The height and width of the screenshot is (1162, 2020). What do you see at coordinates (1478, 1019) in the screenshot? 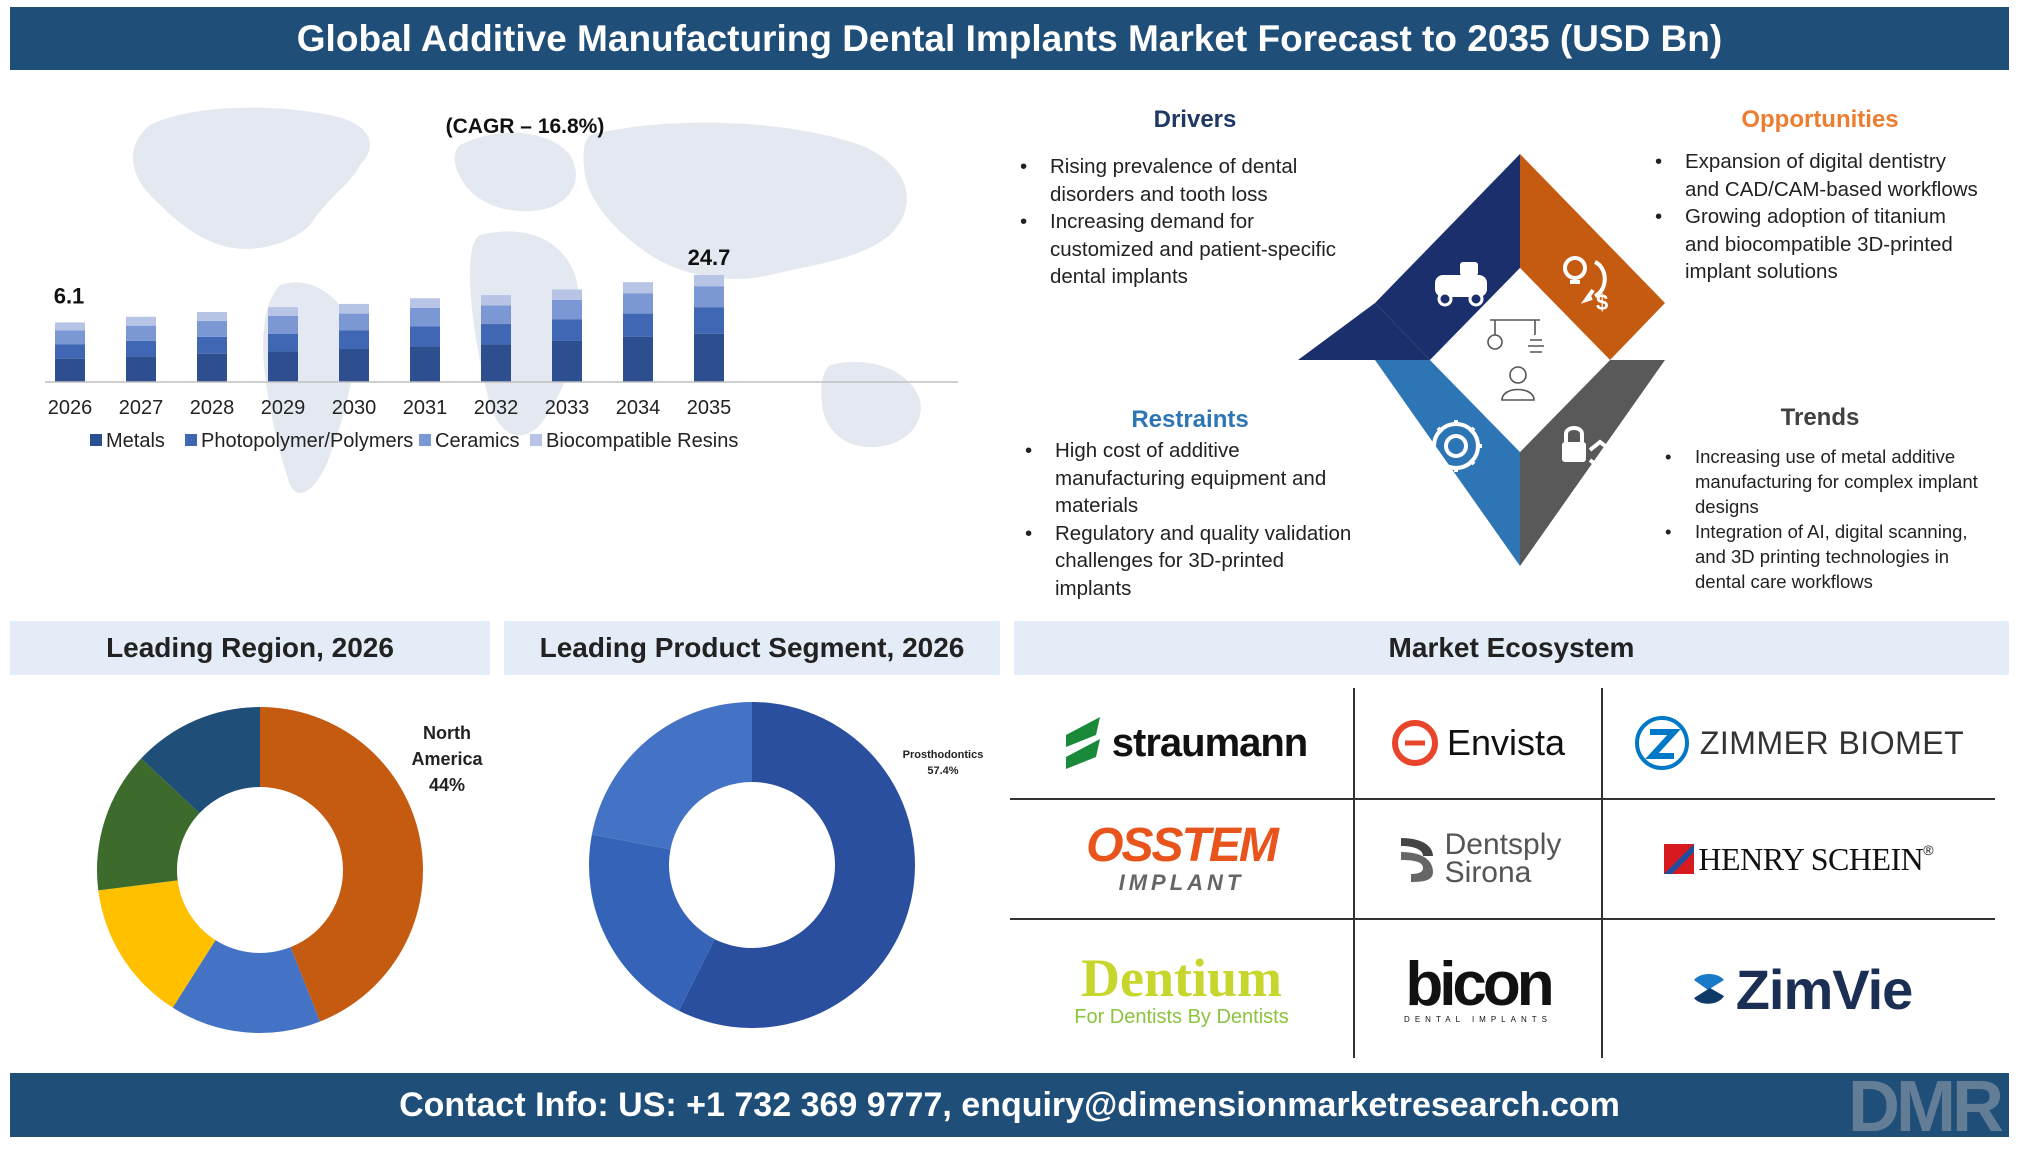
I see `bicon-sub-text: DENTAL IMPLANTS` at bounding box center [1478, 1019].